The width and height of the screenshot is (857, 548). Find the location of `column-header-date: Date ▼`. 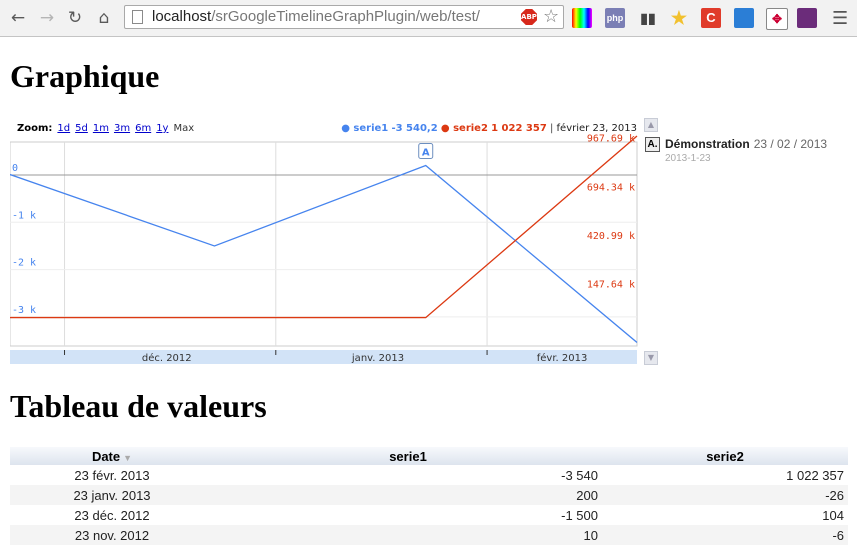

column-header-date: Date ▼ is located at coordinates (112, 456).